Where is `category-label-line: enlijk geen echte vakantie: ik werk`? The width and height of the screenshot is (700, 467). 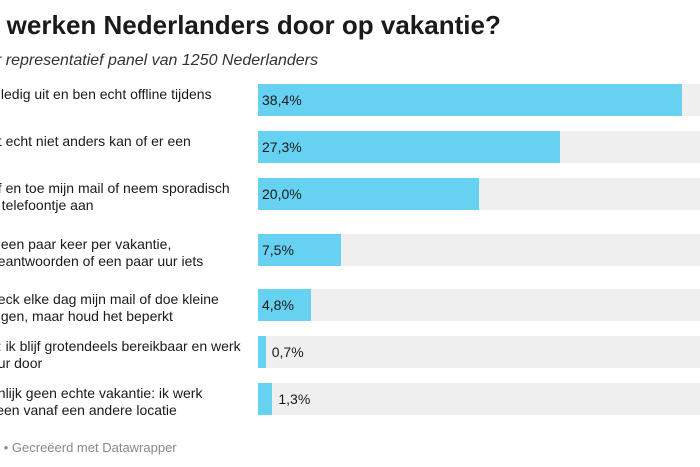 category-label-line: enlijk geen echte vakantie: ik werk is located at coordinates (101, 393).